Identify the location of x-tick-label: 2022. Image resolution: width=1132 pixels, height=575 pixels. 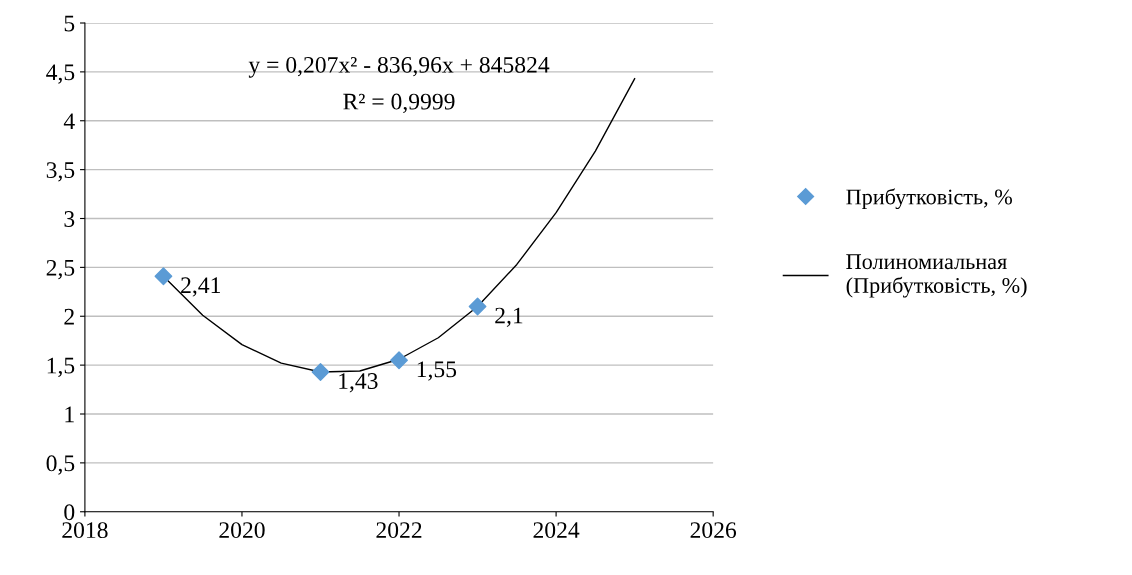
(399, 530).